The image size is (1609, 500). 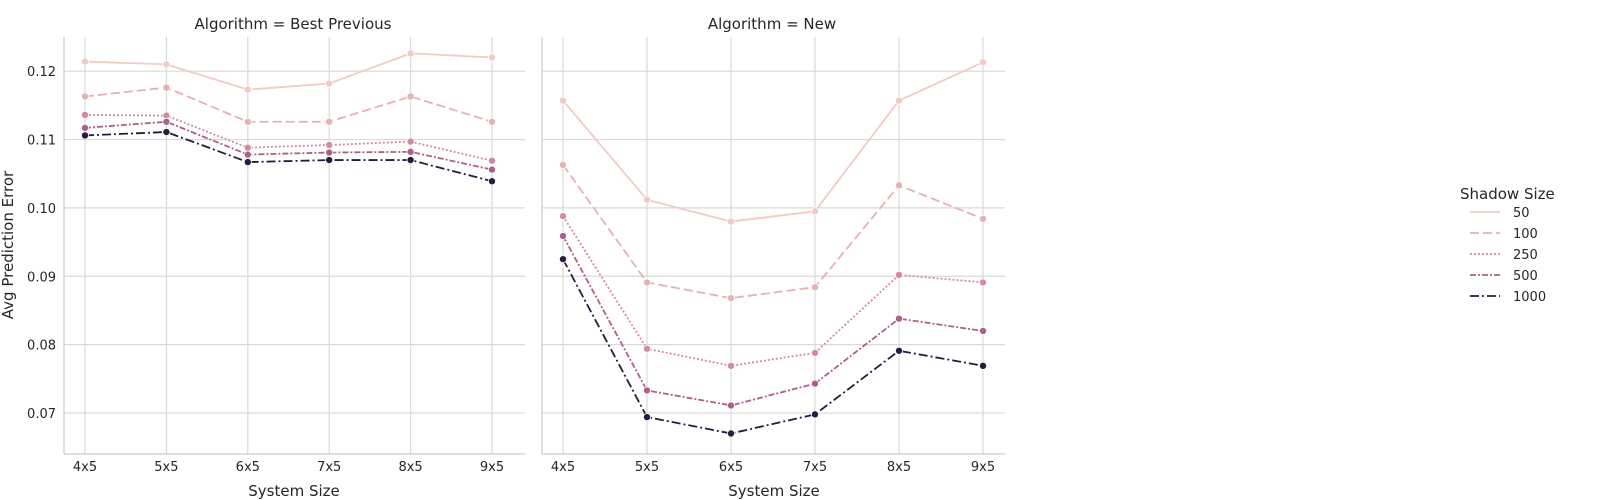 I want to click on y-axis-label: Avg Prediction Error, so click(x=8, y=244).